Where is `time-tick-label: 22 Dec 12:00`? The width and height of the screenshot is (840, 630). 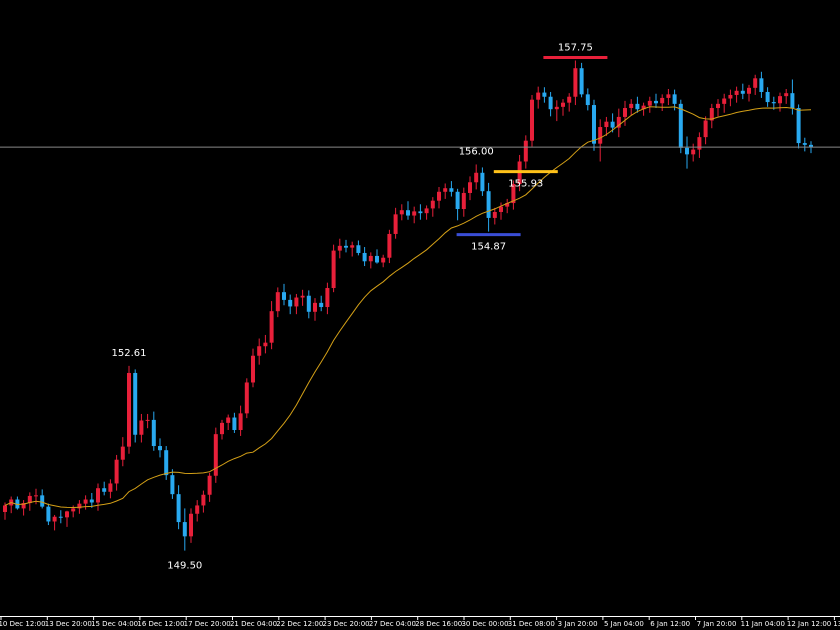
time-tick-label: 22 Dec 12:00 is located at coordinates (299, 624).